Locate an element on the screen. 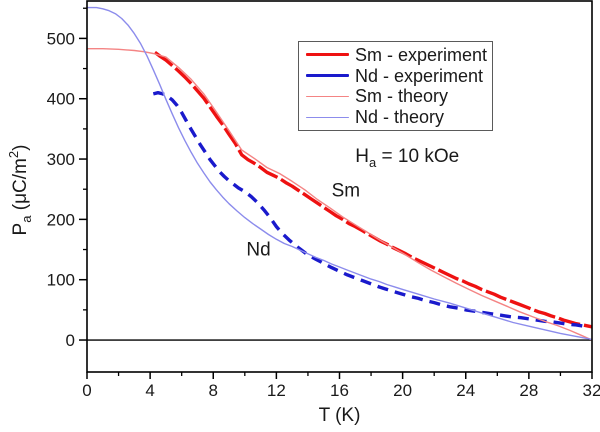  y-axis: 0 100 200 300 400 500 is located at coordinates (67, 178).